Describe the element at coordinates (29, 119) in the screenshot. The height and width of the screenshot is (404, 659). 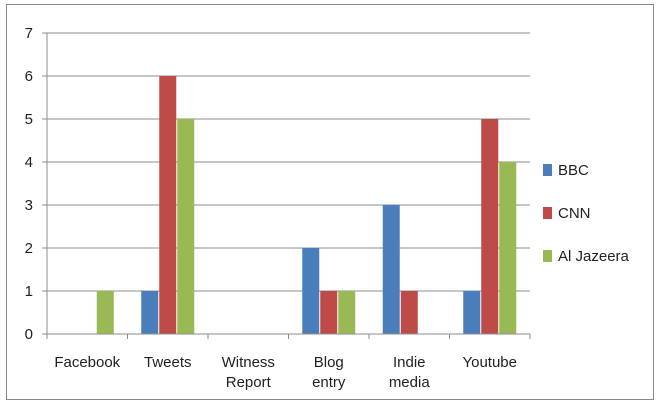
I see `y-tick-label: 5` at that location.